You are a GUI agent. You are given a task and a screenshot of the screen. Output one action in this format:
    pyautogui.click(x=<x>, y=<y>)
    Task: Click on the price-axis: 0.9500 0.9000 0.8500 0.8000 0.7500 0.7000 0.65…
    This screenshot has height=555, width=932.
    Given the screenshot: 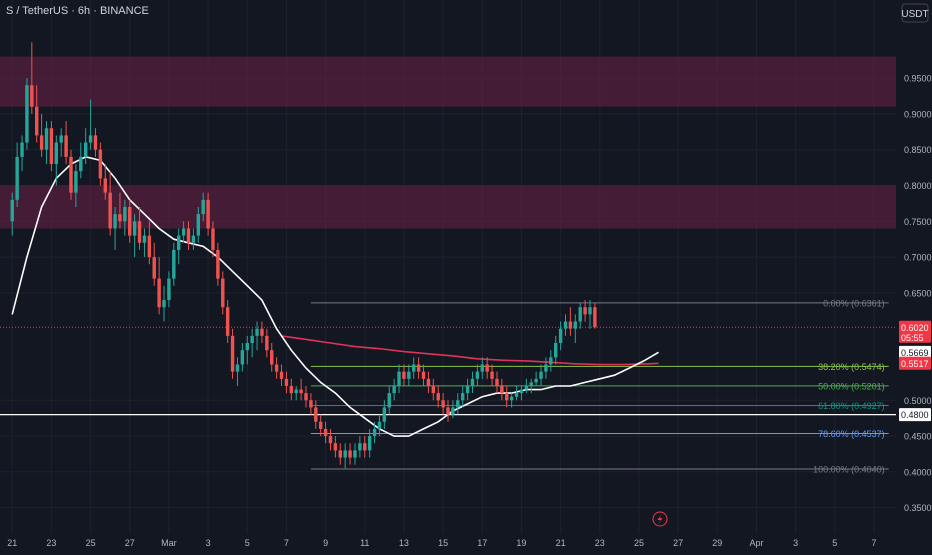 What is the action you would take?
    pyautogui.click(x=914, y=275)
    